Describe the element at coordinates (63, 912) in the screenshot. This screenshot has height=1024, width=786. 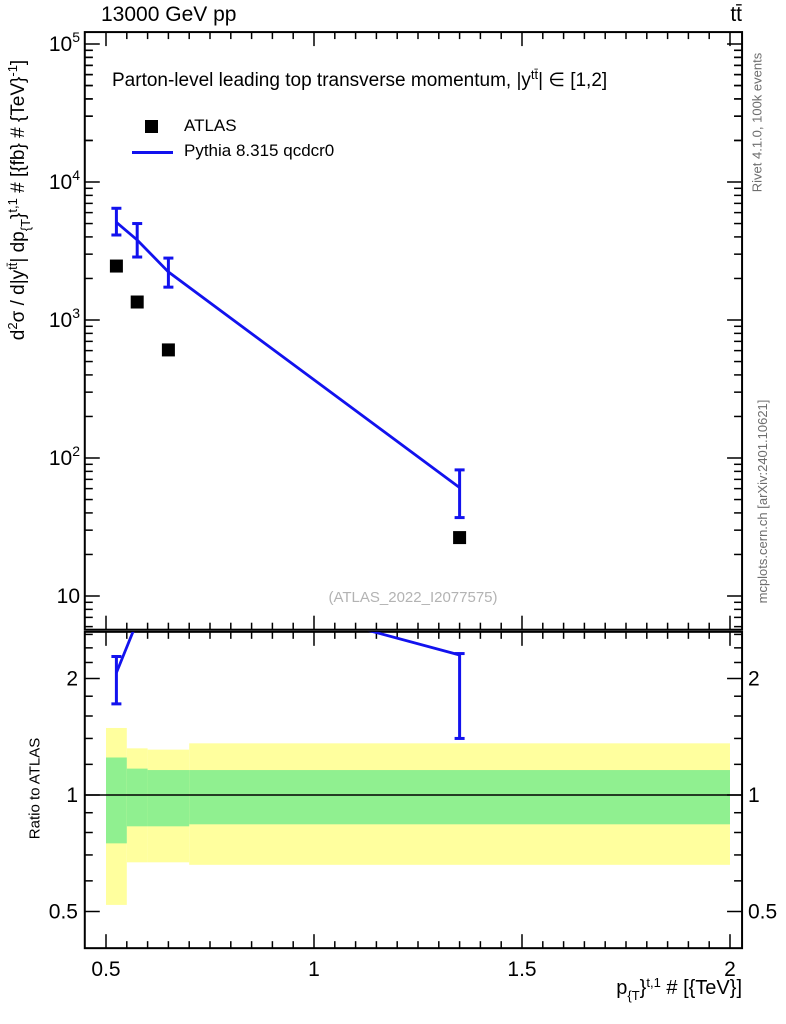
I see `ratio-tick-label-left: 0.5` at that location.